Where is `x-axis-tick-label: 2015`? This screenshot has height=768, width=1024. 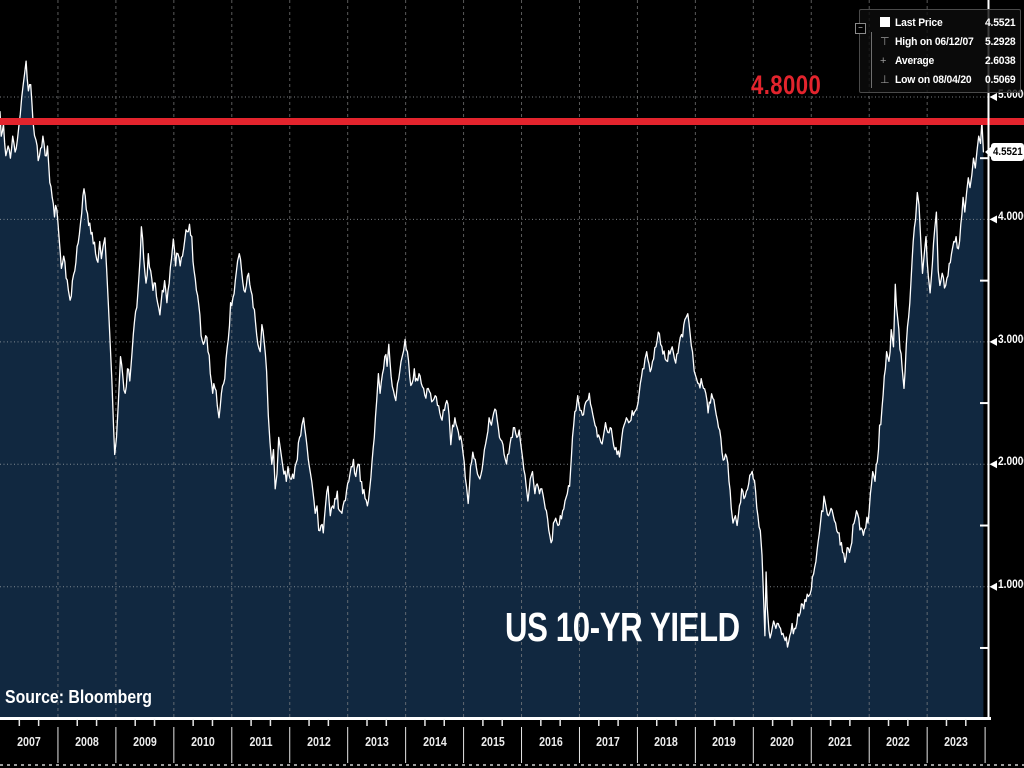
x-axis-tick-label: 2015 is located at coordinates (492, 742).